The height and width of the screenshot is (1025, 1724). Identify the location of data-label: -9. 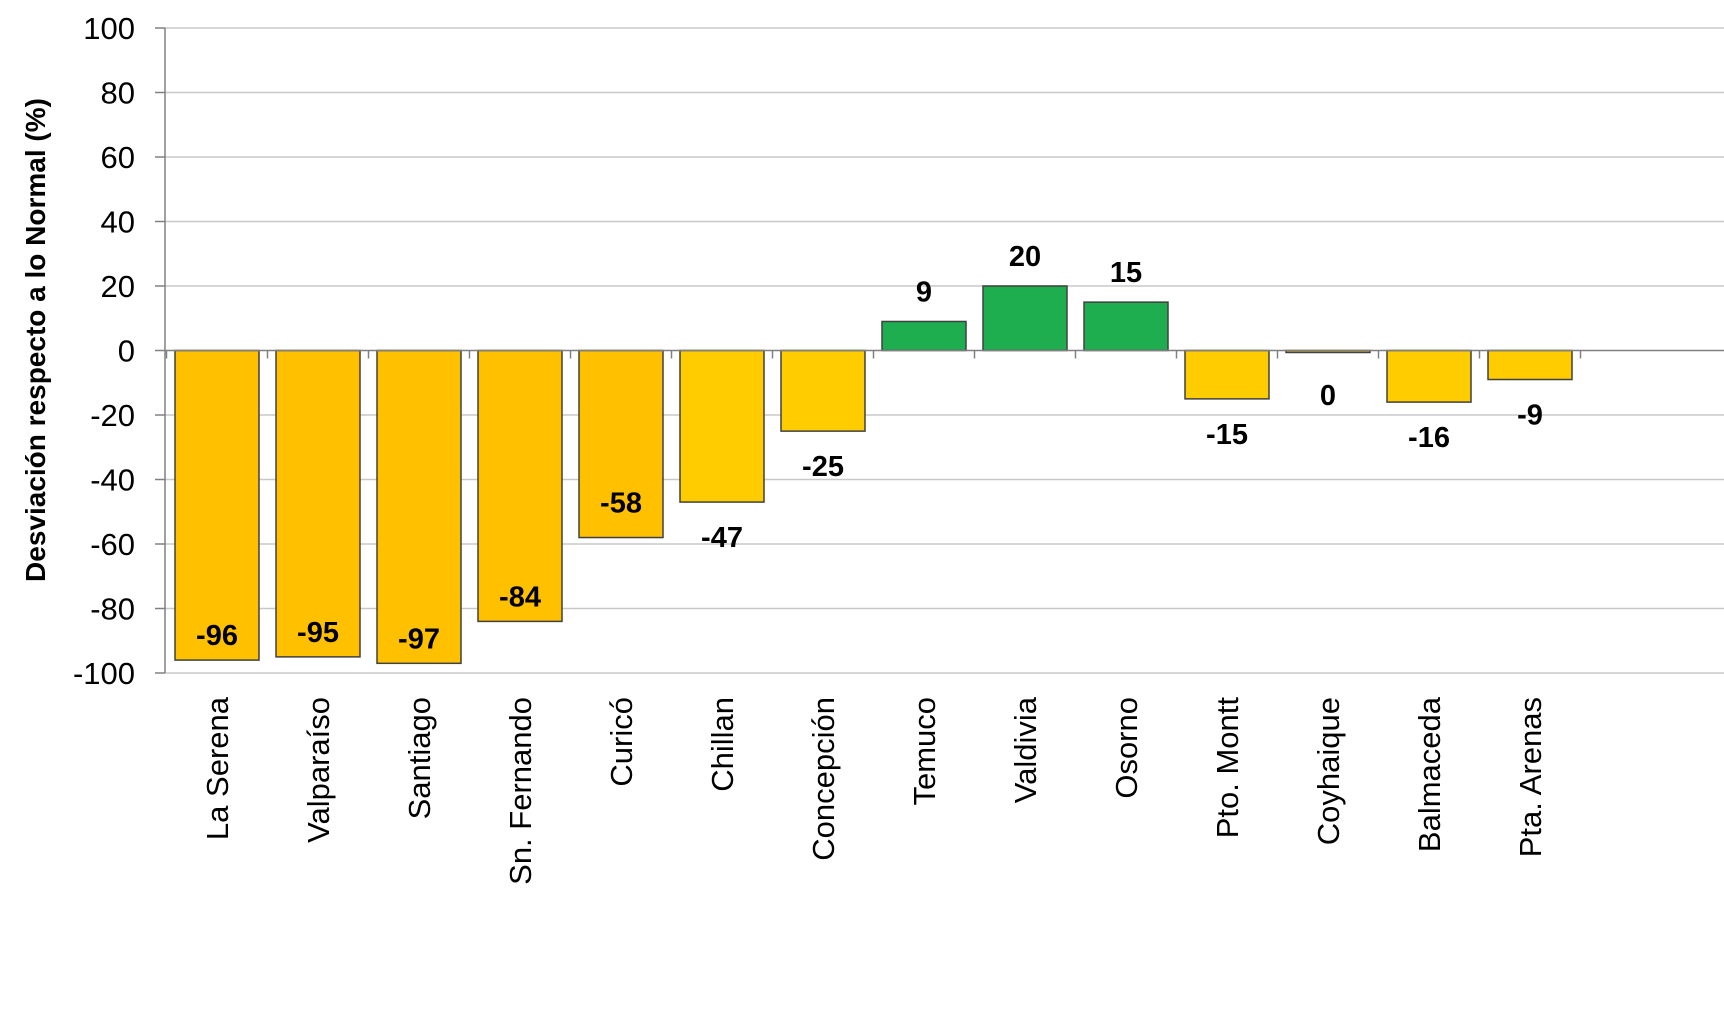
(1530, 416).